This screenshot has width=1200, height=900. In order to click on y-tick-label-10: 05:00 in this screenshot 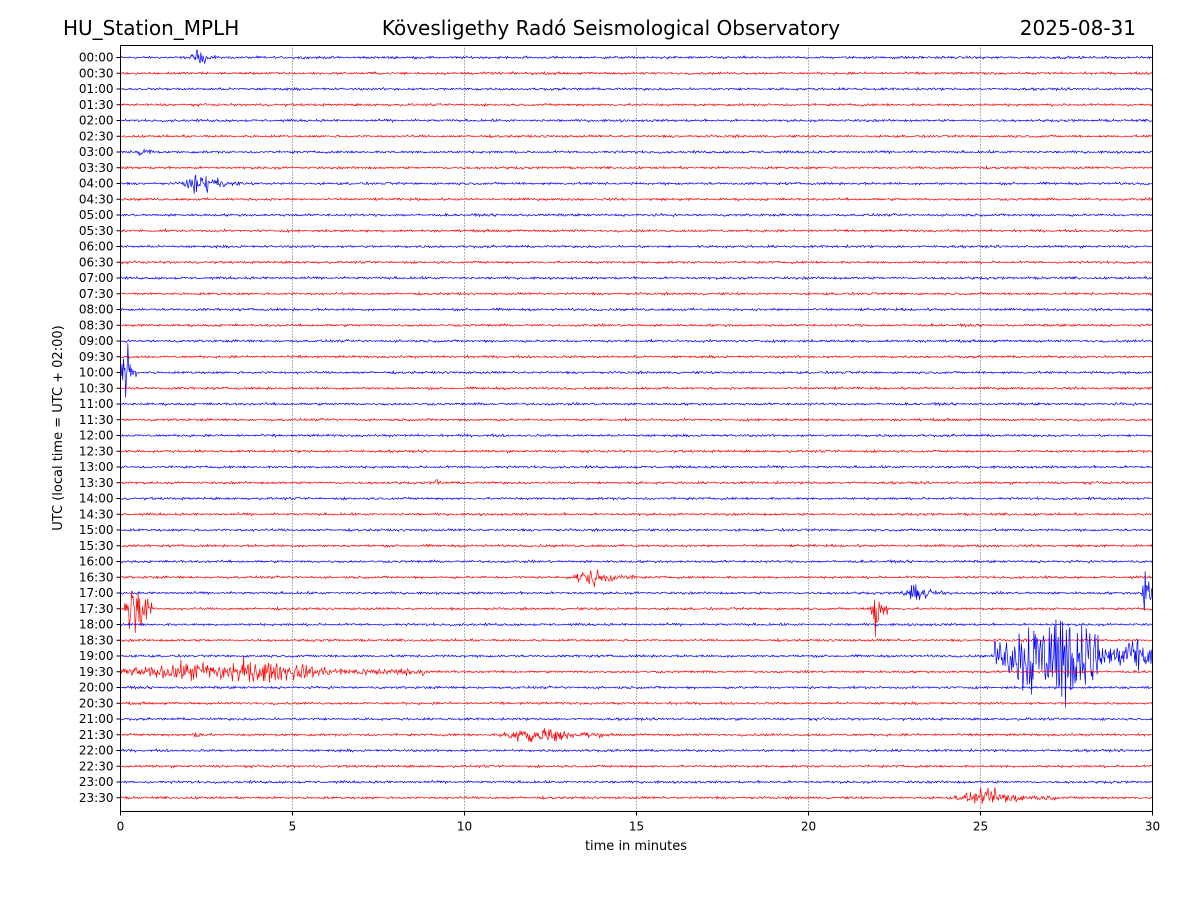, I will do `click(96, 215)`.